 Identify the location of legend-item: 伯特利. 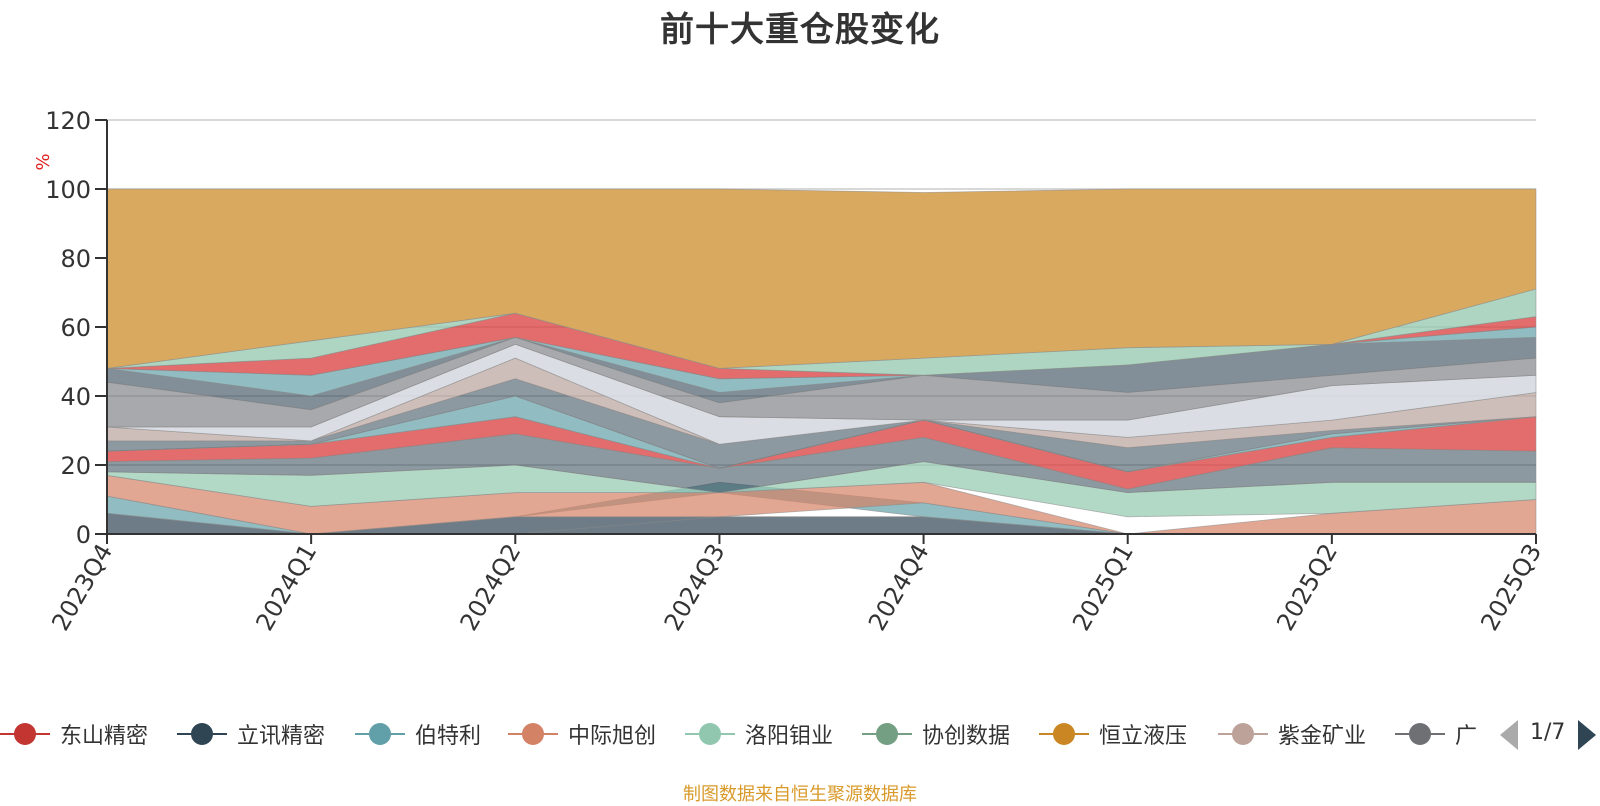
(418, 734).